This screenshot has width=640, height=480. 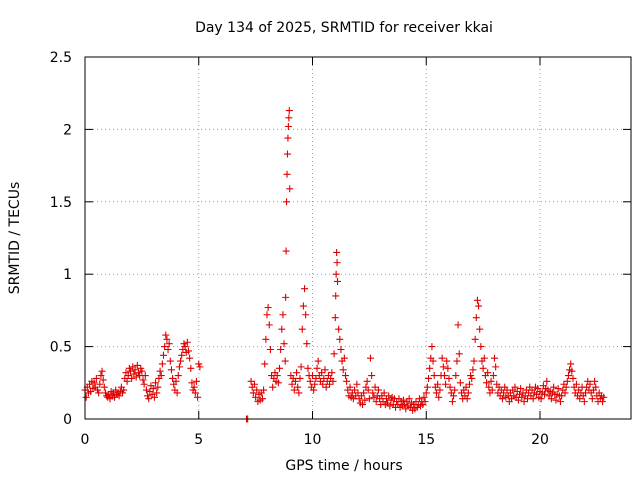 I want to click on y-tick-label: 2.5, so click(x=61, y=58).